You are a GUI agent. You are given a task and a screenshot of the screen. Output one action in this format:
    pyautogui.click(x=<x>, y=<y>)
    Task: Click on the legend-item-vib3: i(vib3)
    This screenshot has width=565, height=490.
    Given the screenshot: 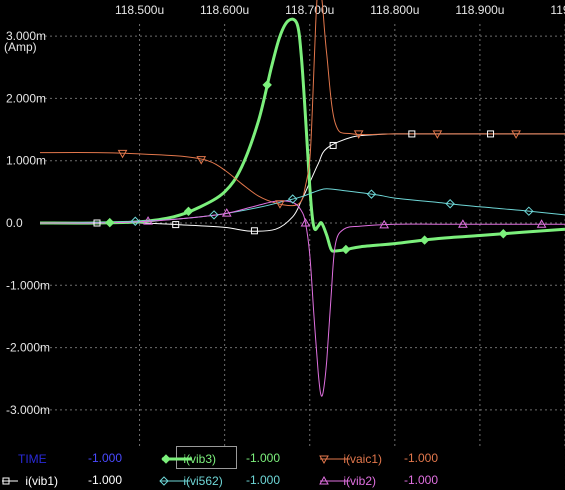 What is the action you would take?
    pyautogui.click(x=188, y=458)
    